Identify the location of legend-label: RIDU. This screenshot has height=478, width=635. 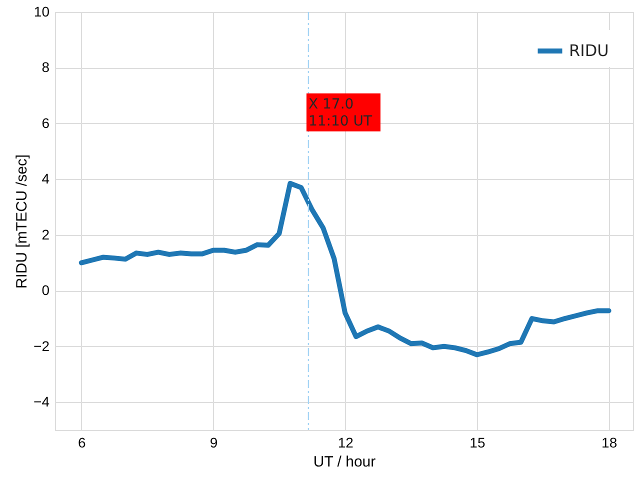
(589, 50).